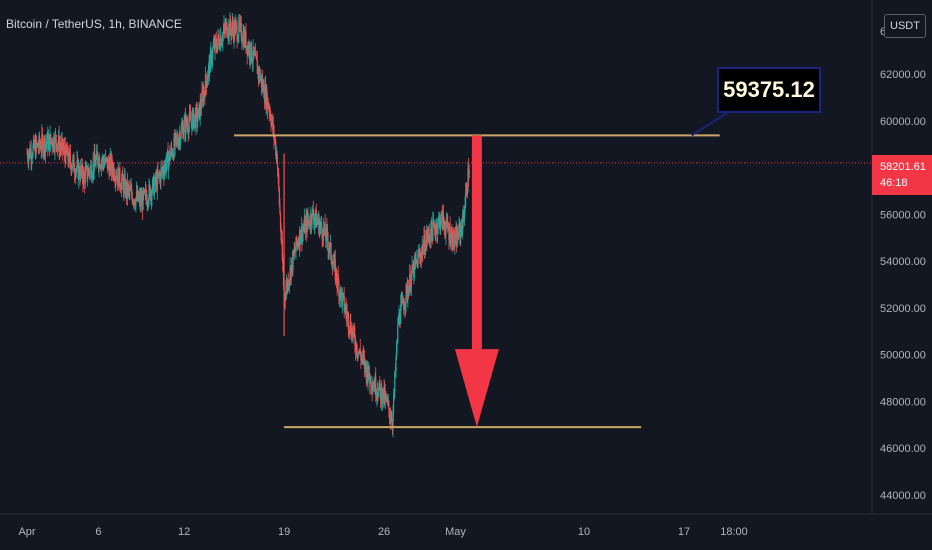 The width and height of the screenshot is (932, 550). I want to click on symbol-title: Bitcoin / TetherUS, 1h, BINANCE, so click(94, 24).